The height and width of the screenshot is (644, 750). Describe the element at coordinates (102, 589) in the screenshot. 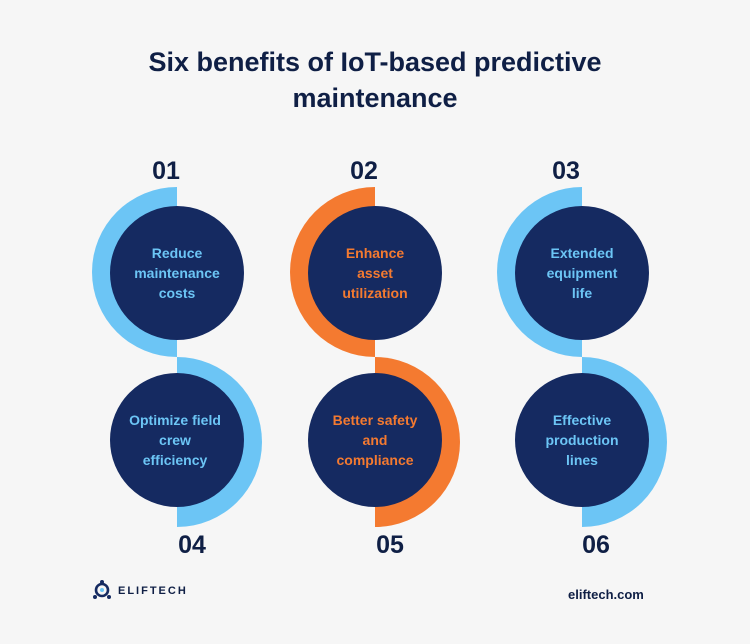

I see `eliftech-logo-icon` at that location.